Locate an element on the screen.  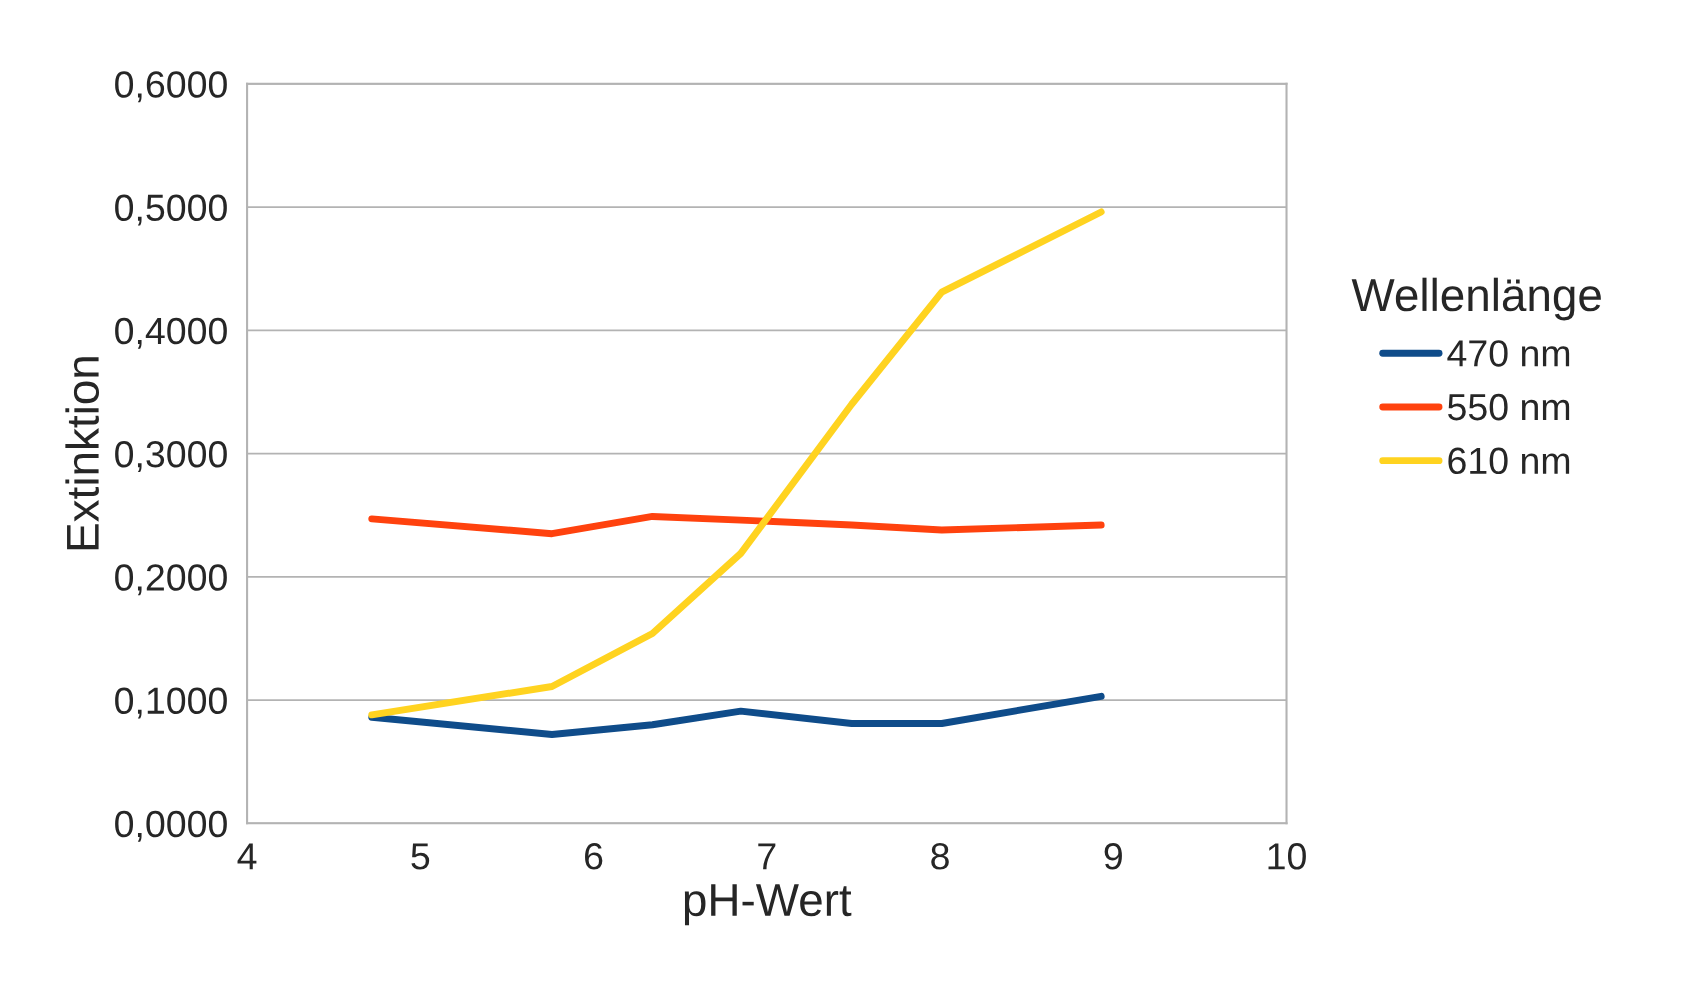
y-tick-label: 0,0000 is located at coordinates (171, 826).